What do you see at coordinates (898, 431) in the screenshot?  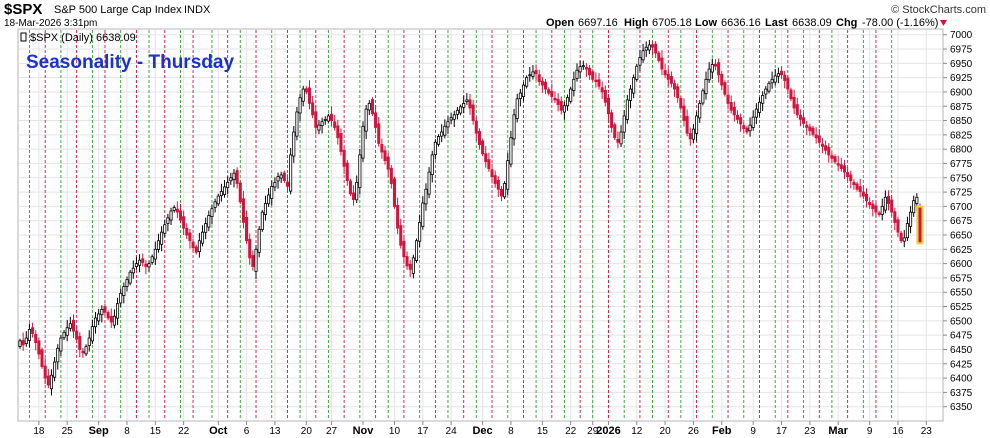 I see `x-tick-label: 16` at bounding box center [898, 431].